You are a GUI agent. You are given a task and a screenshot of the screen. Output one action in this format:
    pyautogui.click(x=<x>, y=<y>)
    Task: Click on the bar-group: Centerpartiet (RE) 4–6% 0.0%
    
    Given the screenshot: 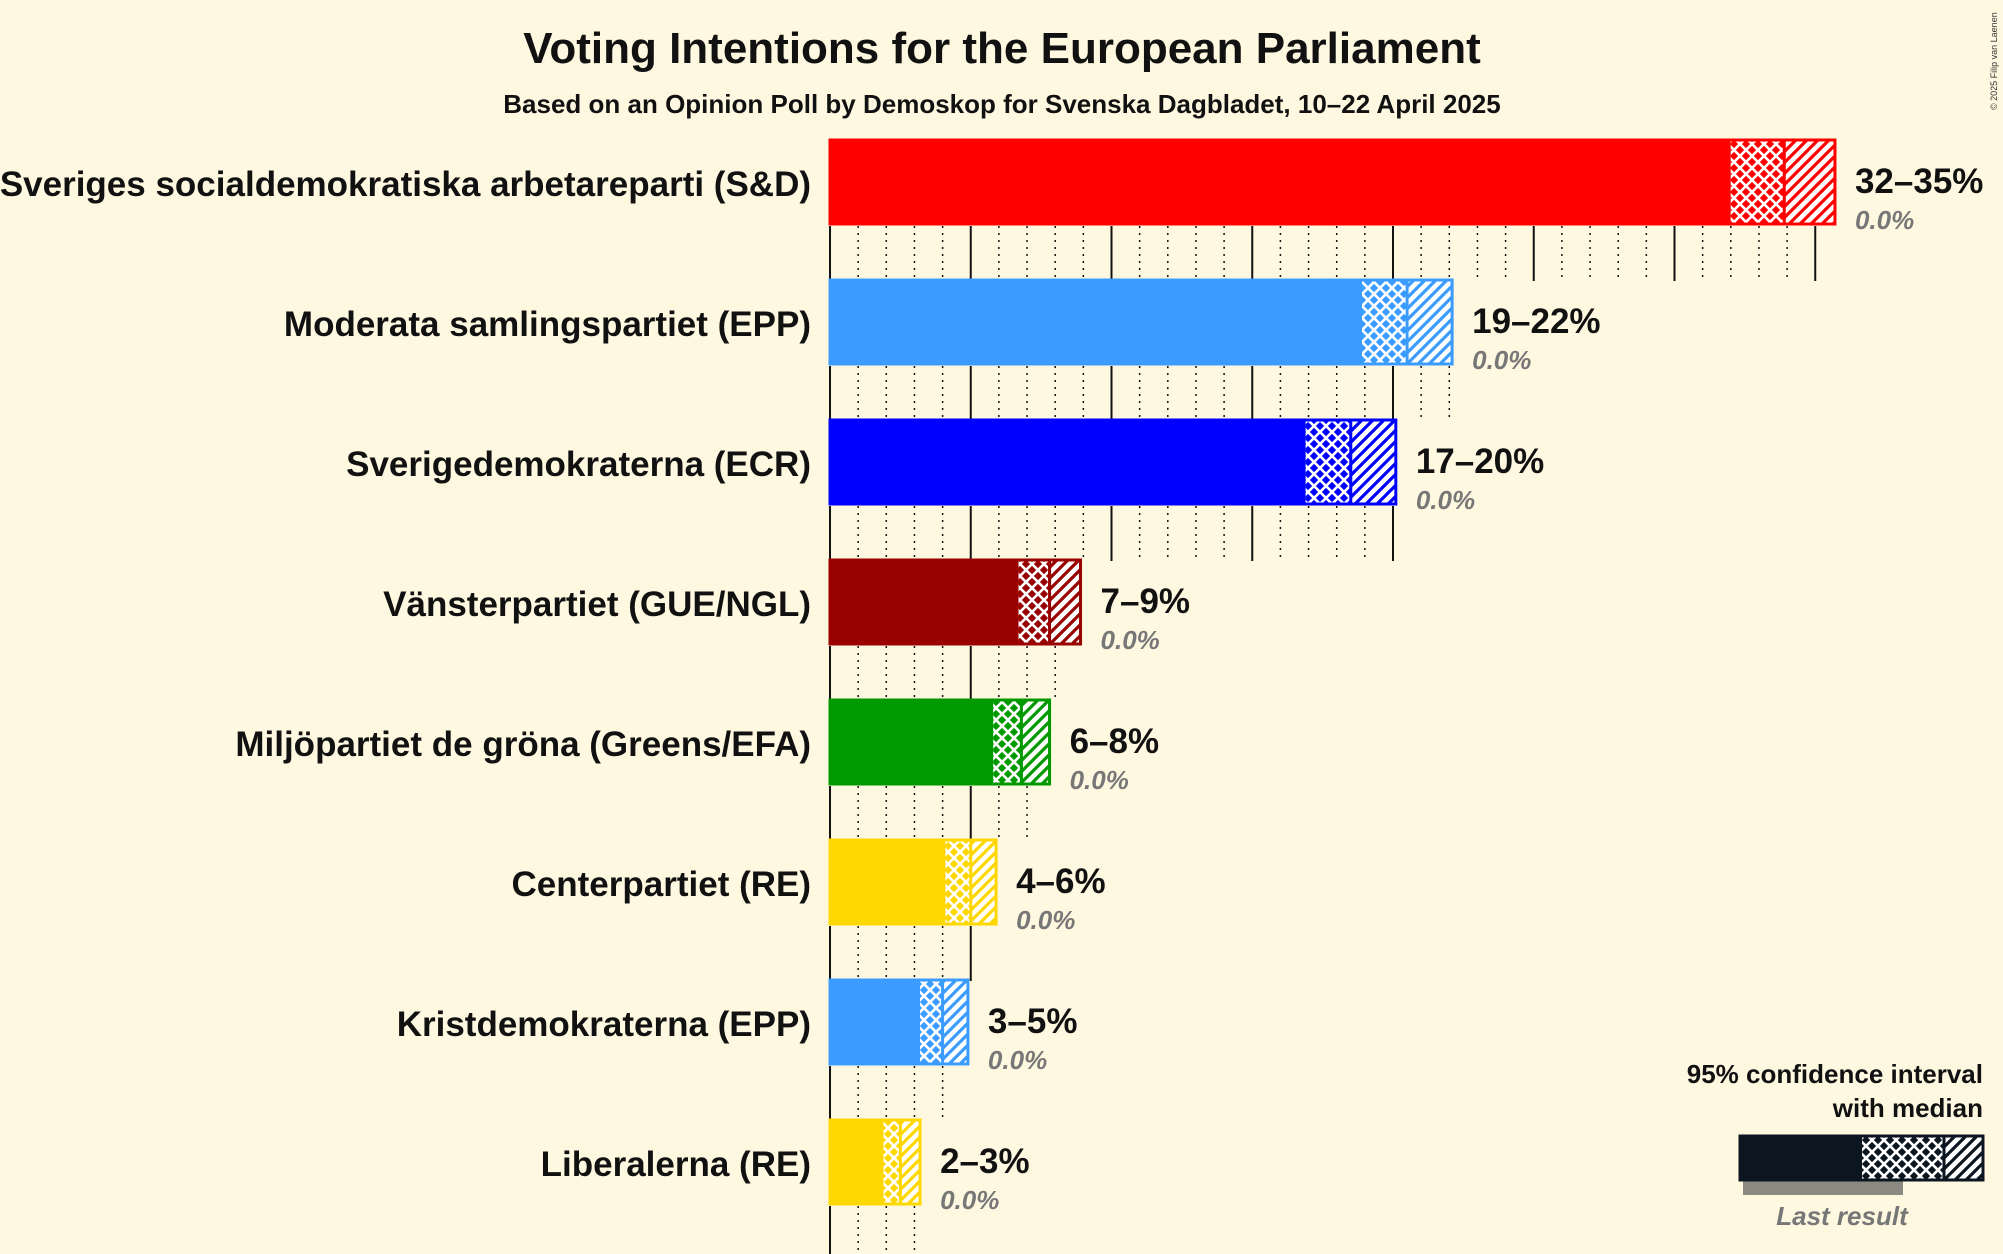 What is the action you would take?
    pyautogui.click(x=809, y=886)
    